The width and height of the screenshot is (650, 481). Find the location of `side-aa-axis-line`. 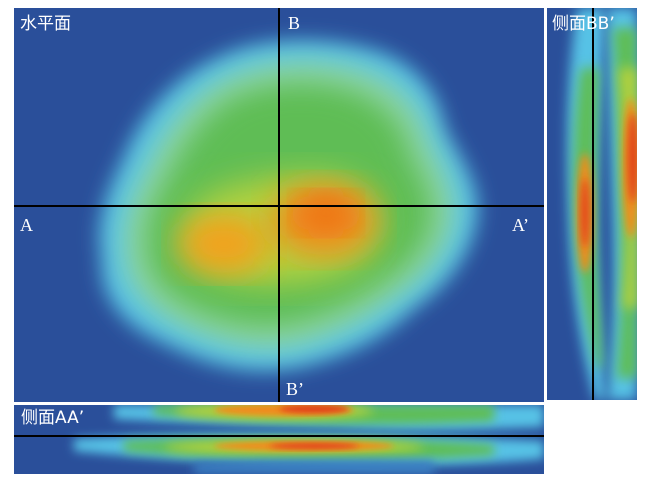

side-aa-axis-line is located at coordinates (279, 436).